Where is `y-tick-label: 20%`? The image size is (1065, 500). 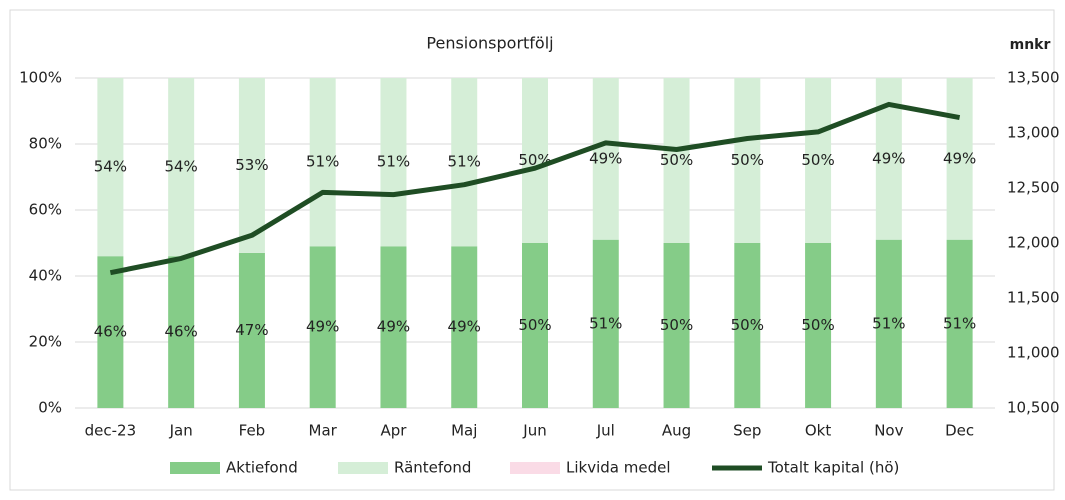 y-tick-label: 20% is located at coordinates (45, 342).